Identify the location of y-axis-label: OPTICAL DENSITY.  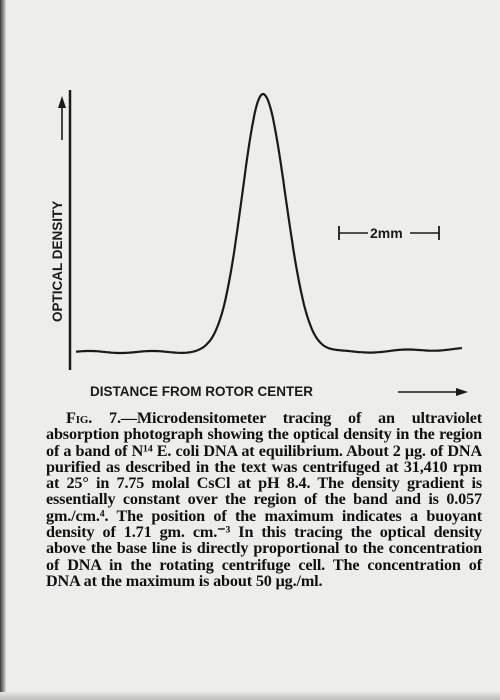
(57, 261).